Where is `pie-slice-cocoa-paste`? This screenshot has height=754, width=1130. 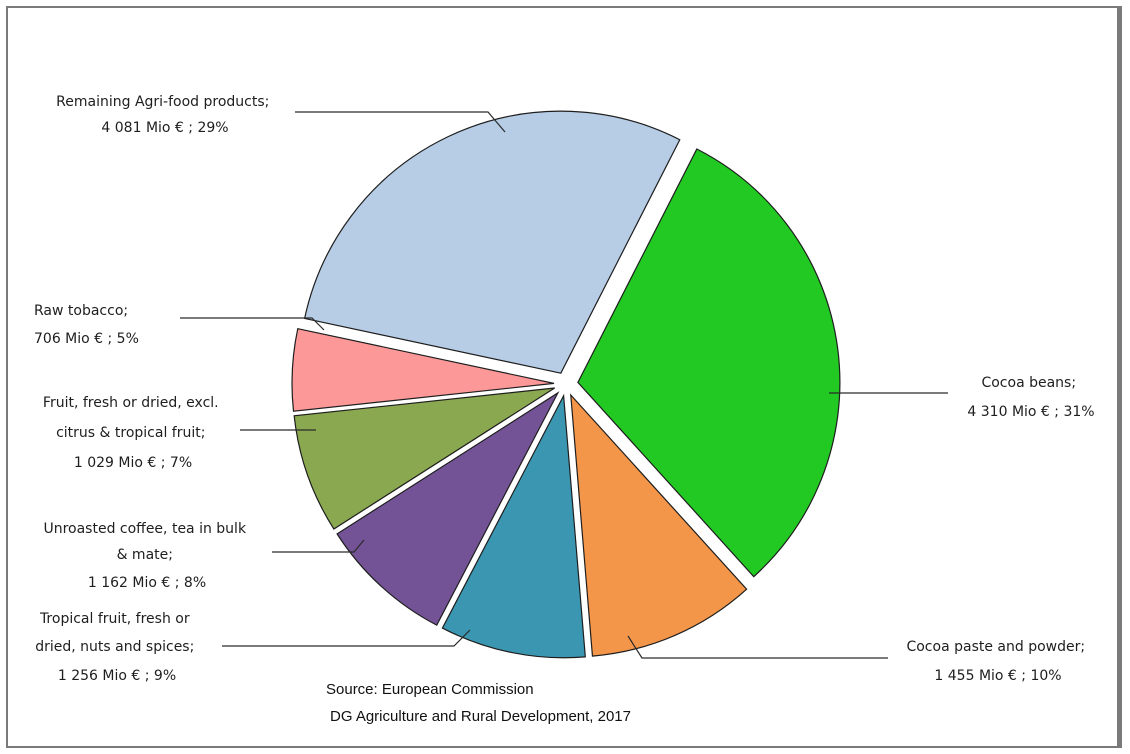
pie-slice-cocoa-paste is located at coordinates (659, 525).